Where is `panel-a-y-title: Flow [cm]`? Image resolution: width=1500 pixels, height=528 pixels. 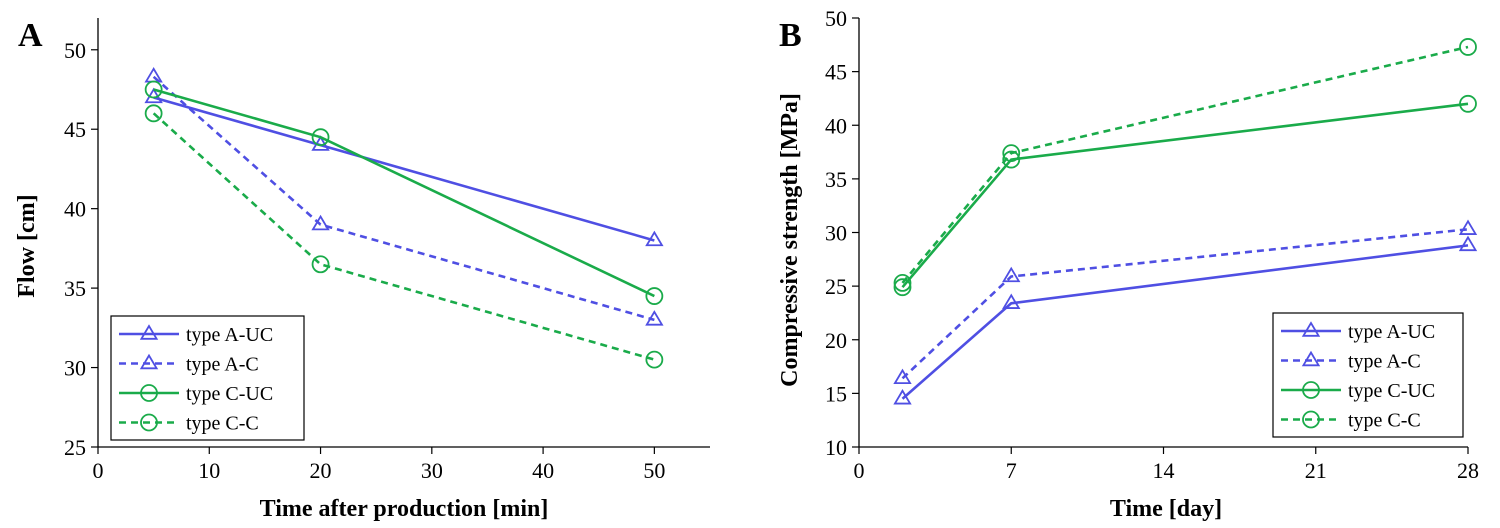
panel-a-y-title: Flow [cm] is located at coordinates (27, 245).